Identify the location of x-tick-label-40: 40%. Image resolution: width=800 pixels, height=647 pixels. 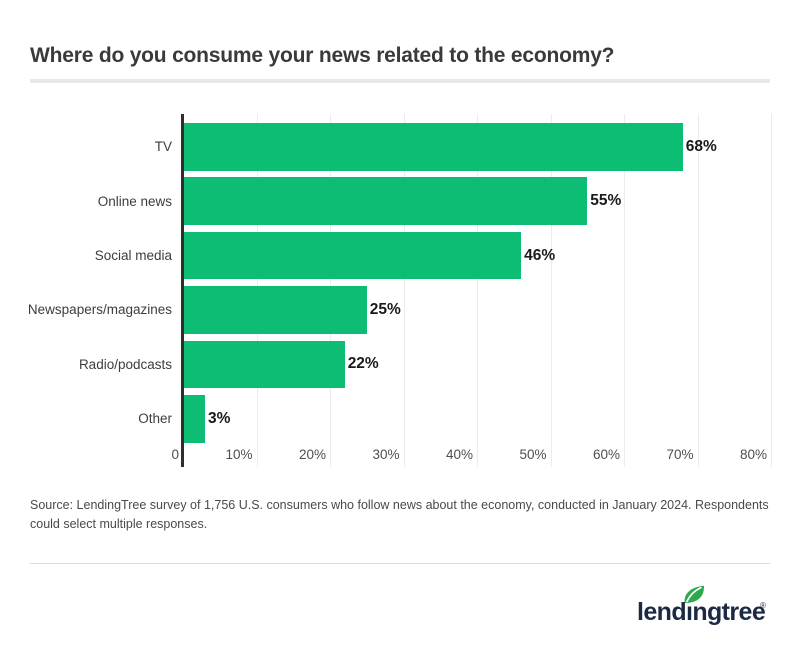
(459, 454).